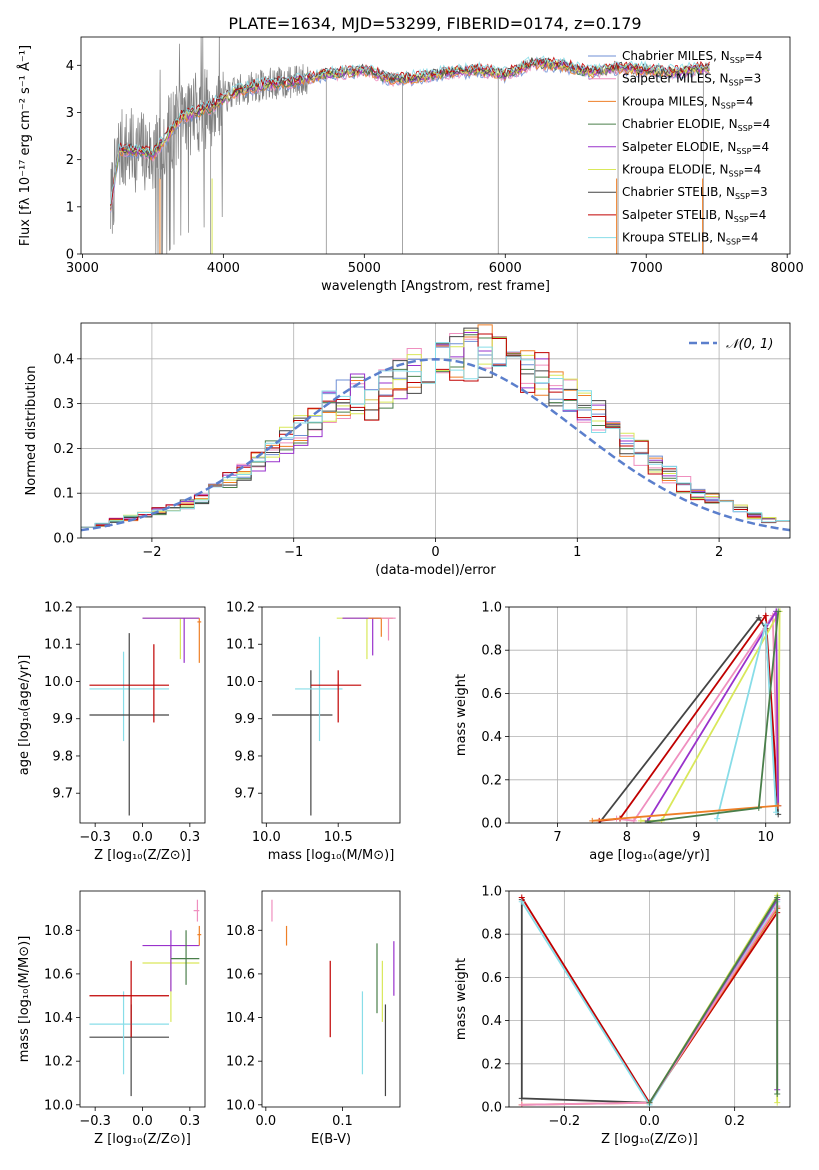 The image size is (819, 1170). What do you see at coordinates (331, 855) in the screenshot?
I see `x-axis-label: mass [log₁₀(M/M⊙)]` at bounding box center [331, 855].